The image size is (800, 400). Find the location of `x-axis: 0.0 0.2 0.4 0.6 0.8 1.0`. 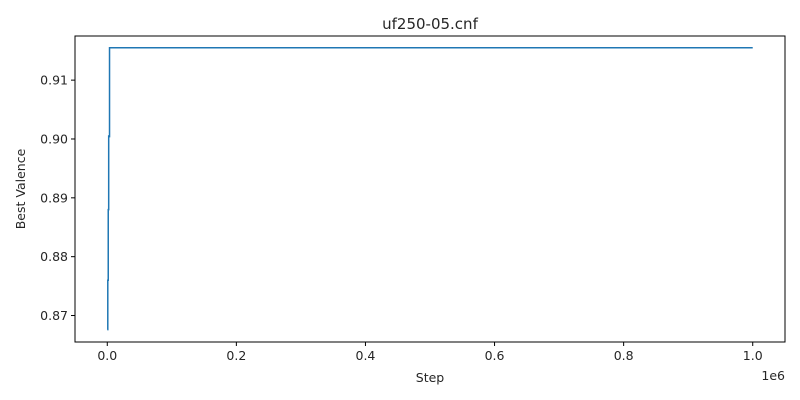

x-axis: 0.0 0.2 0.4 0.6 0.8 1.0 is located at coordinates (430, 352).